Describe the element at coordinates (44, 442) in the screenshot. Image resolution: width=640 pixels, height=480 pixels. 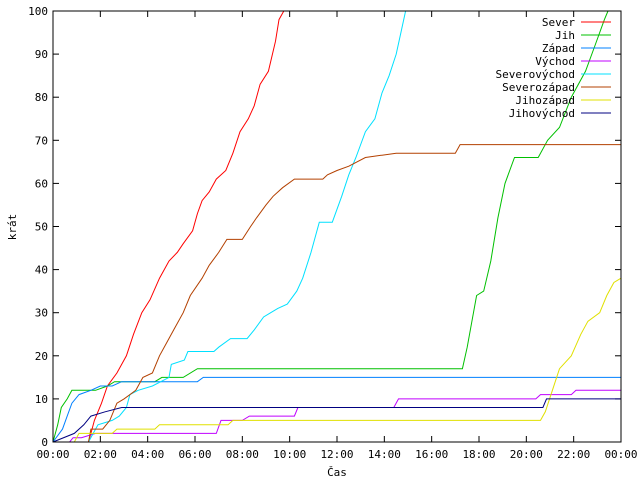
I see `y-tick-label: 0` at that location.